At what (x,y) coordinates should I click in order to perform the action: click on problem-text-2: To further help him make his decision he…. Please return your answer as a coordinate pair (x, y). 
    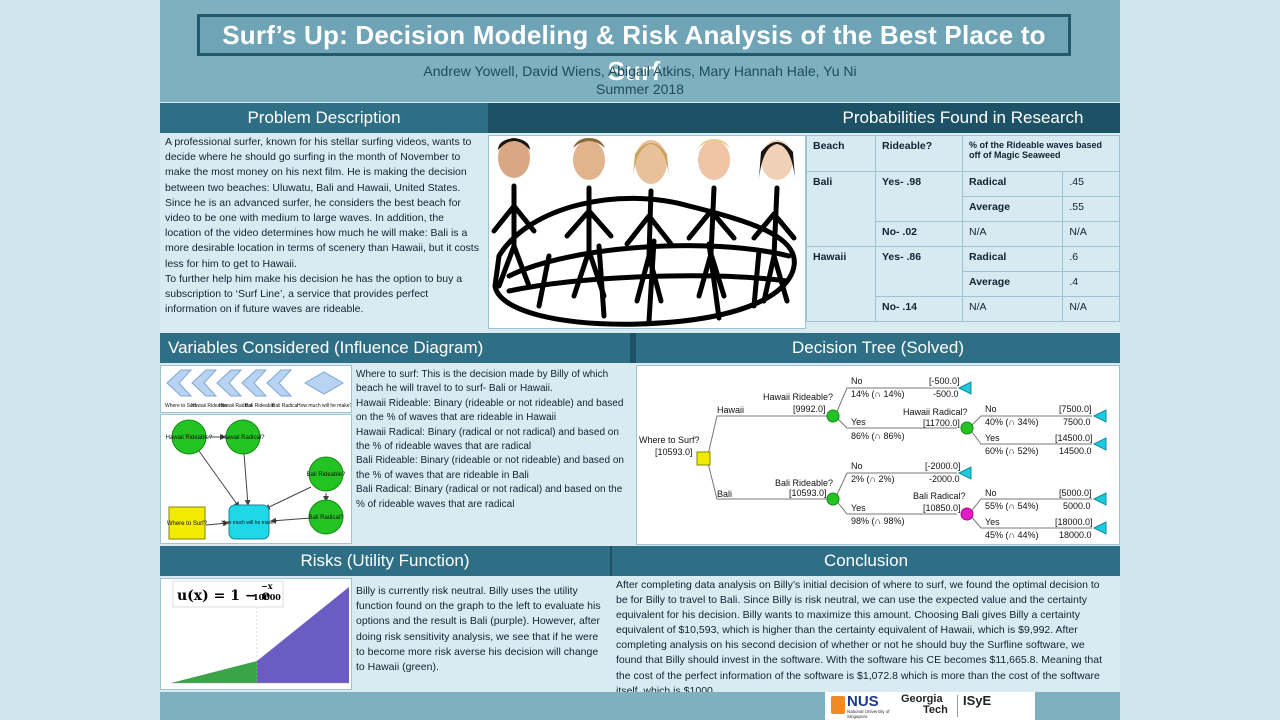
    Looking at the image, I should click on (314, 294).